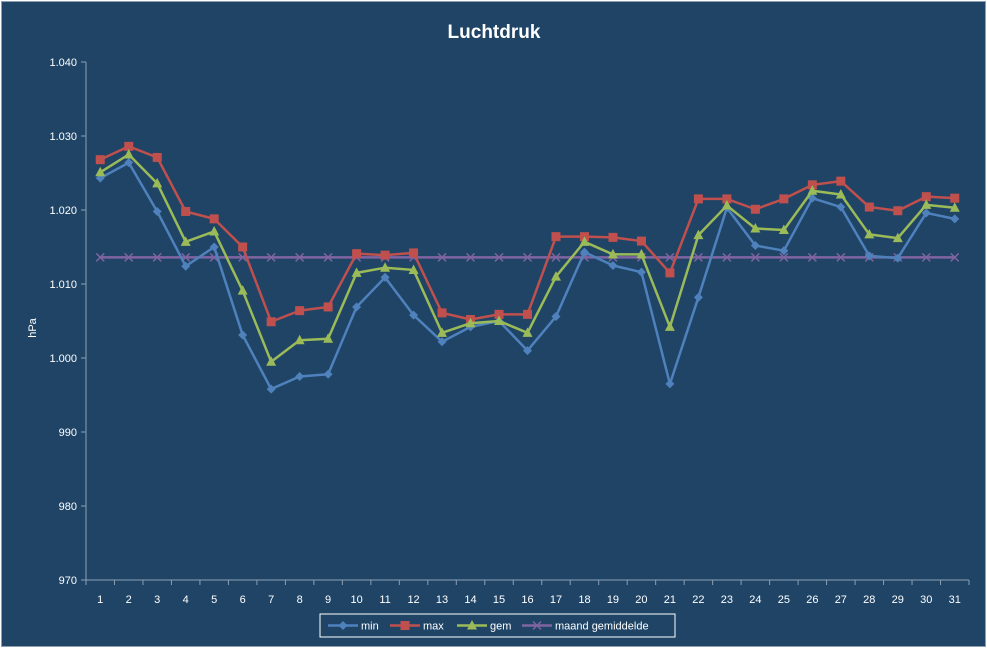 The width and height of the screenshot is (987, 648). I want to click on x-tick-label: 4, so click(186, 600).